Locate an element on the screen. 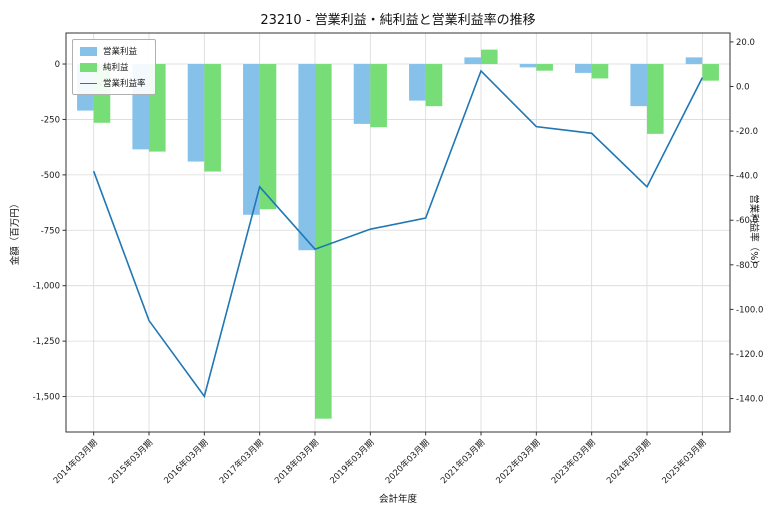 The height and width of the screenshot is (512, 768). x-tick-label: 2016年03月期 is located at coordinates (186, 461).